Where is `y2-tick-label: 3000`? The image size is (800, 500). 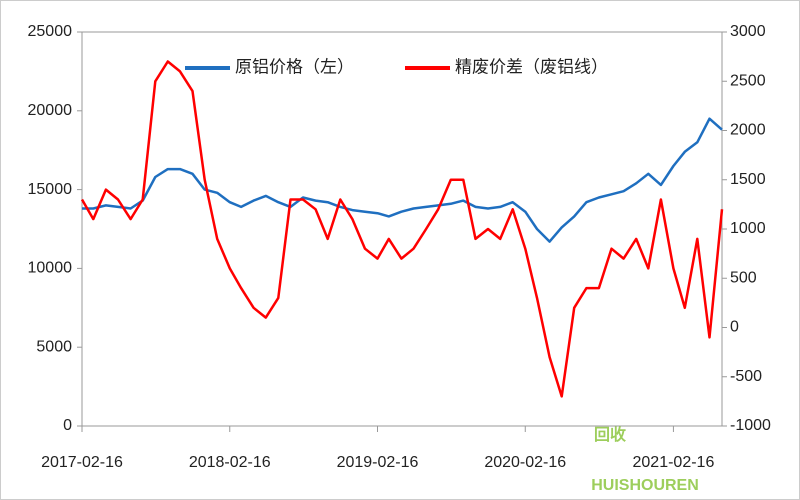 y2-tick-label: 3000 is located at coordinates (748, 31).